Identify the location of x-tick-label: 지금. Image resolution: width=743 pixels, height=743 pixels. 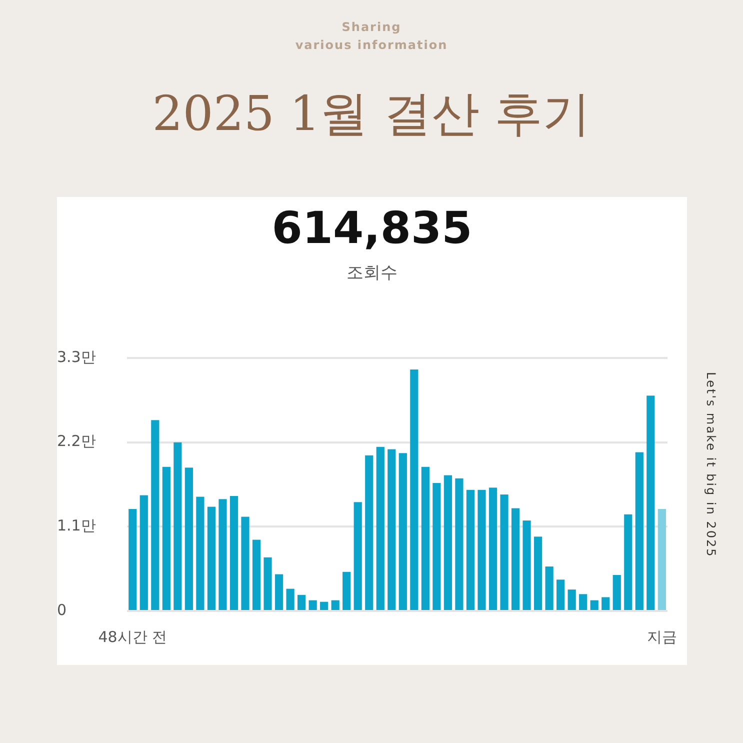
(661, 637).